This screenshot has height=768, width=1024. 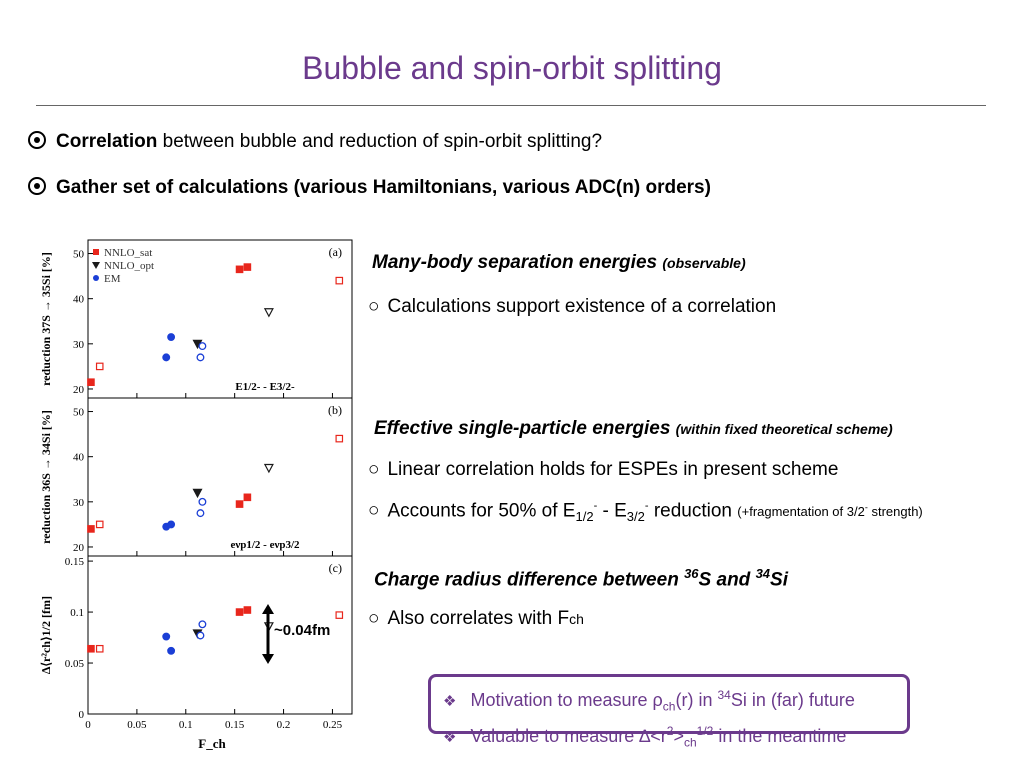 I want to click on title-divider, so click(x=511, y=105).